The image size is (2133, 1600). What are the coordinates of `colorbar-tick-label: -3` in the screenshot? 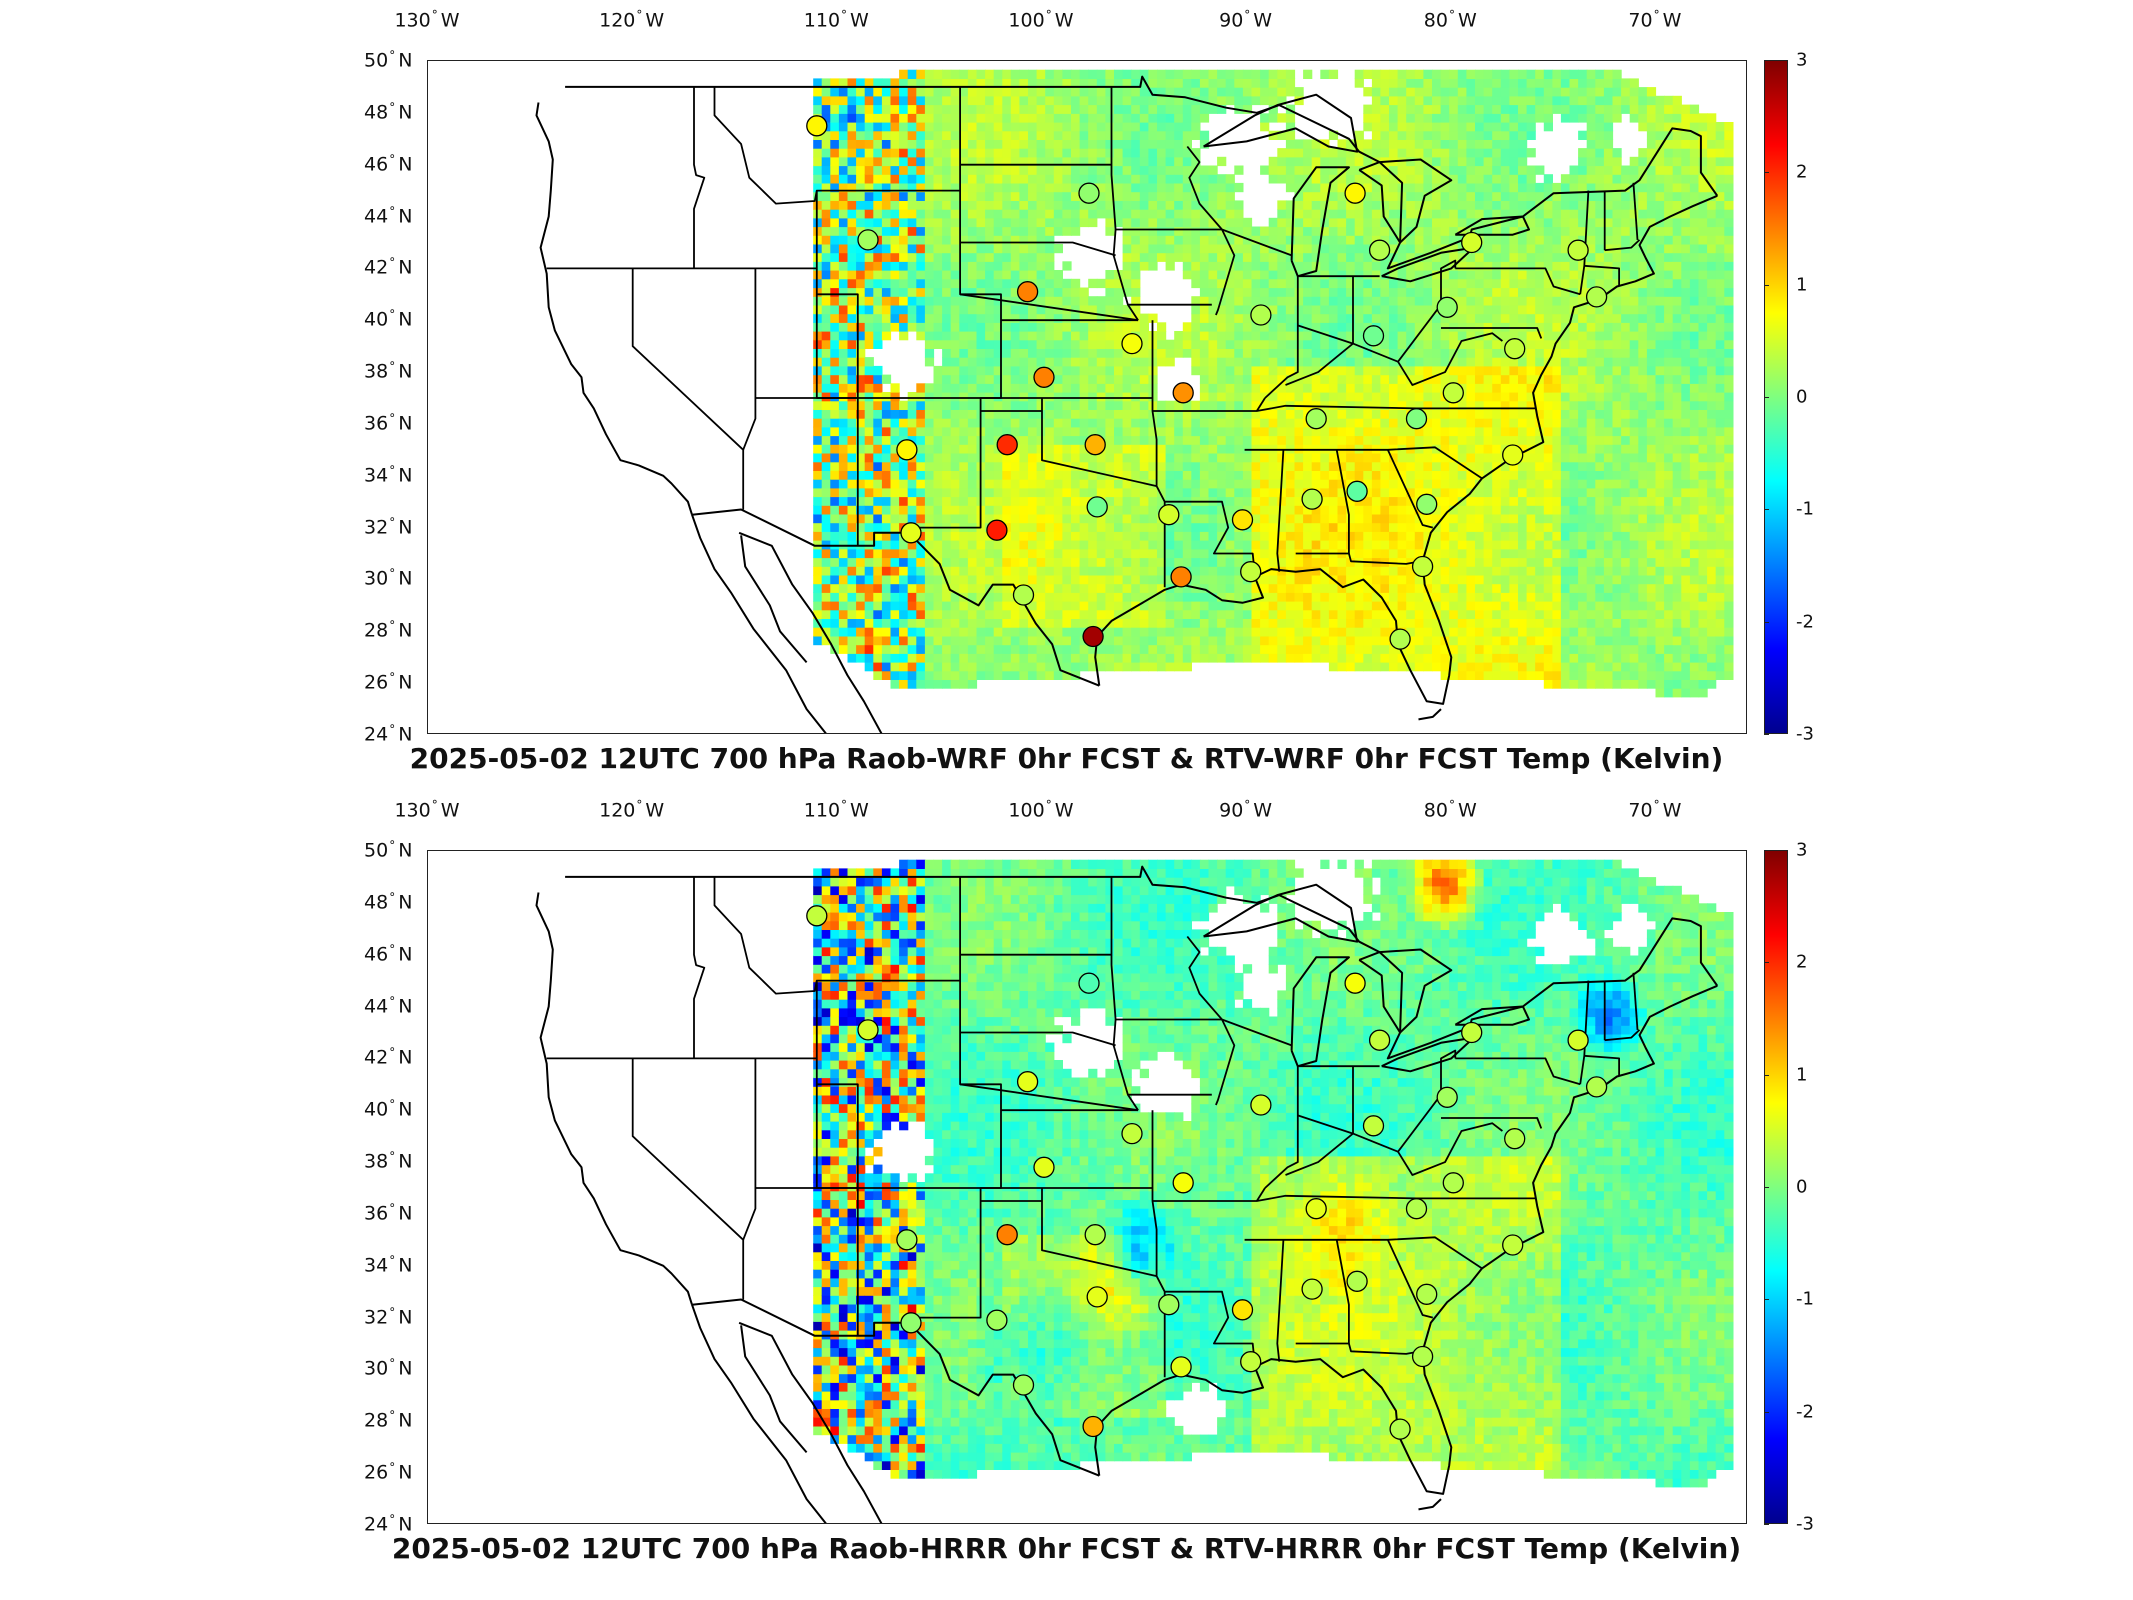 It's located at (1805, 734).